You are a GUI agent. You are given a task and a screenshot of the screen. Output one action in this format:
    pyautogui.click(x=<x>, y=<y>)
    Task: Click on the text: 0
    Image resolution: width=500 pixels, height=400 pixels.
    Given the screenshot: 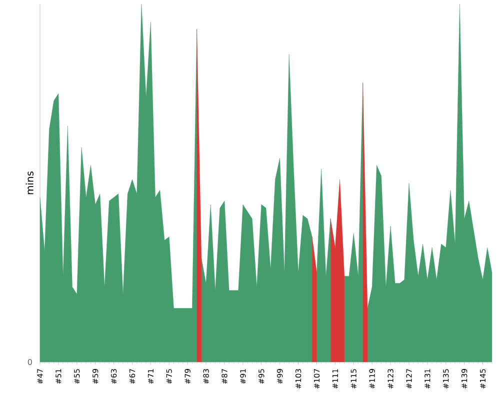 What is the action you would take?
    pyautogui.click(x=30, y=362)
    